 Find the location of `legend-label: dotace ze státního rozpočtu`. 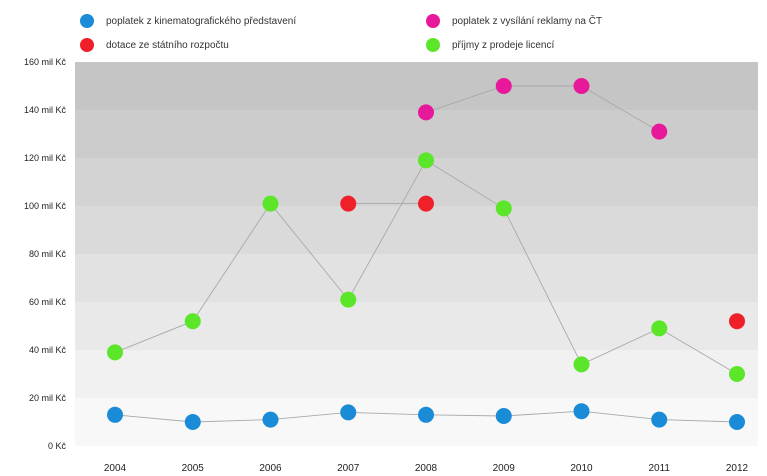

legend-label: dotace ze státního rozpočtu is located at coordinates (167, 45).